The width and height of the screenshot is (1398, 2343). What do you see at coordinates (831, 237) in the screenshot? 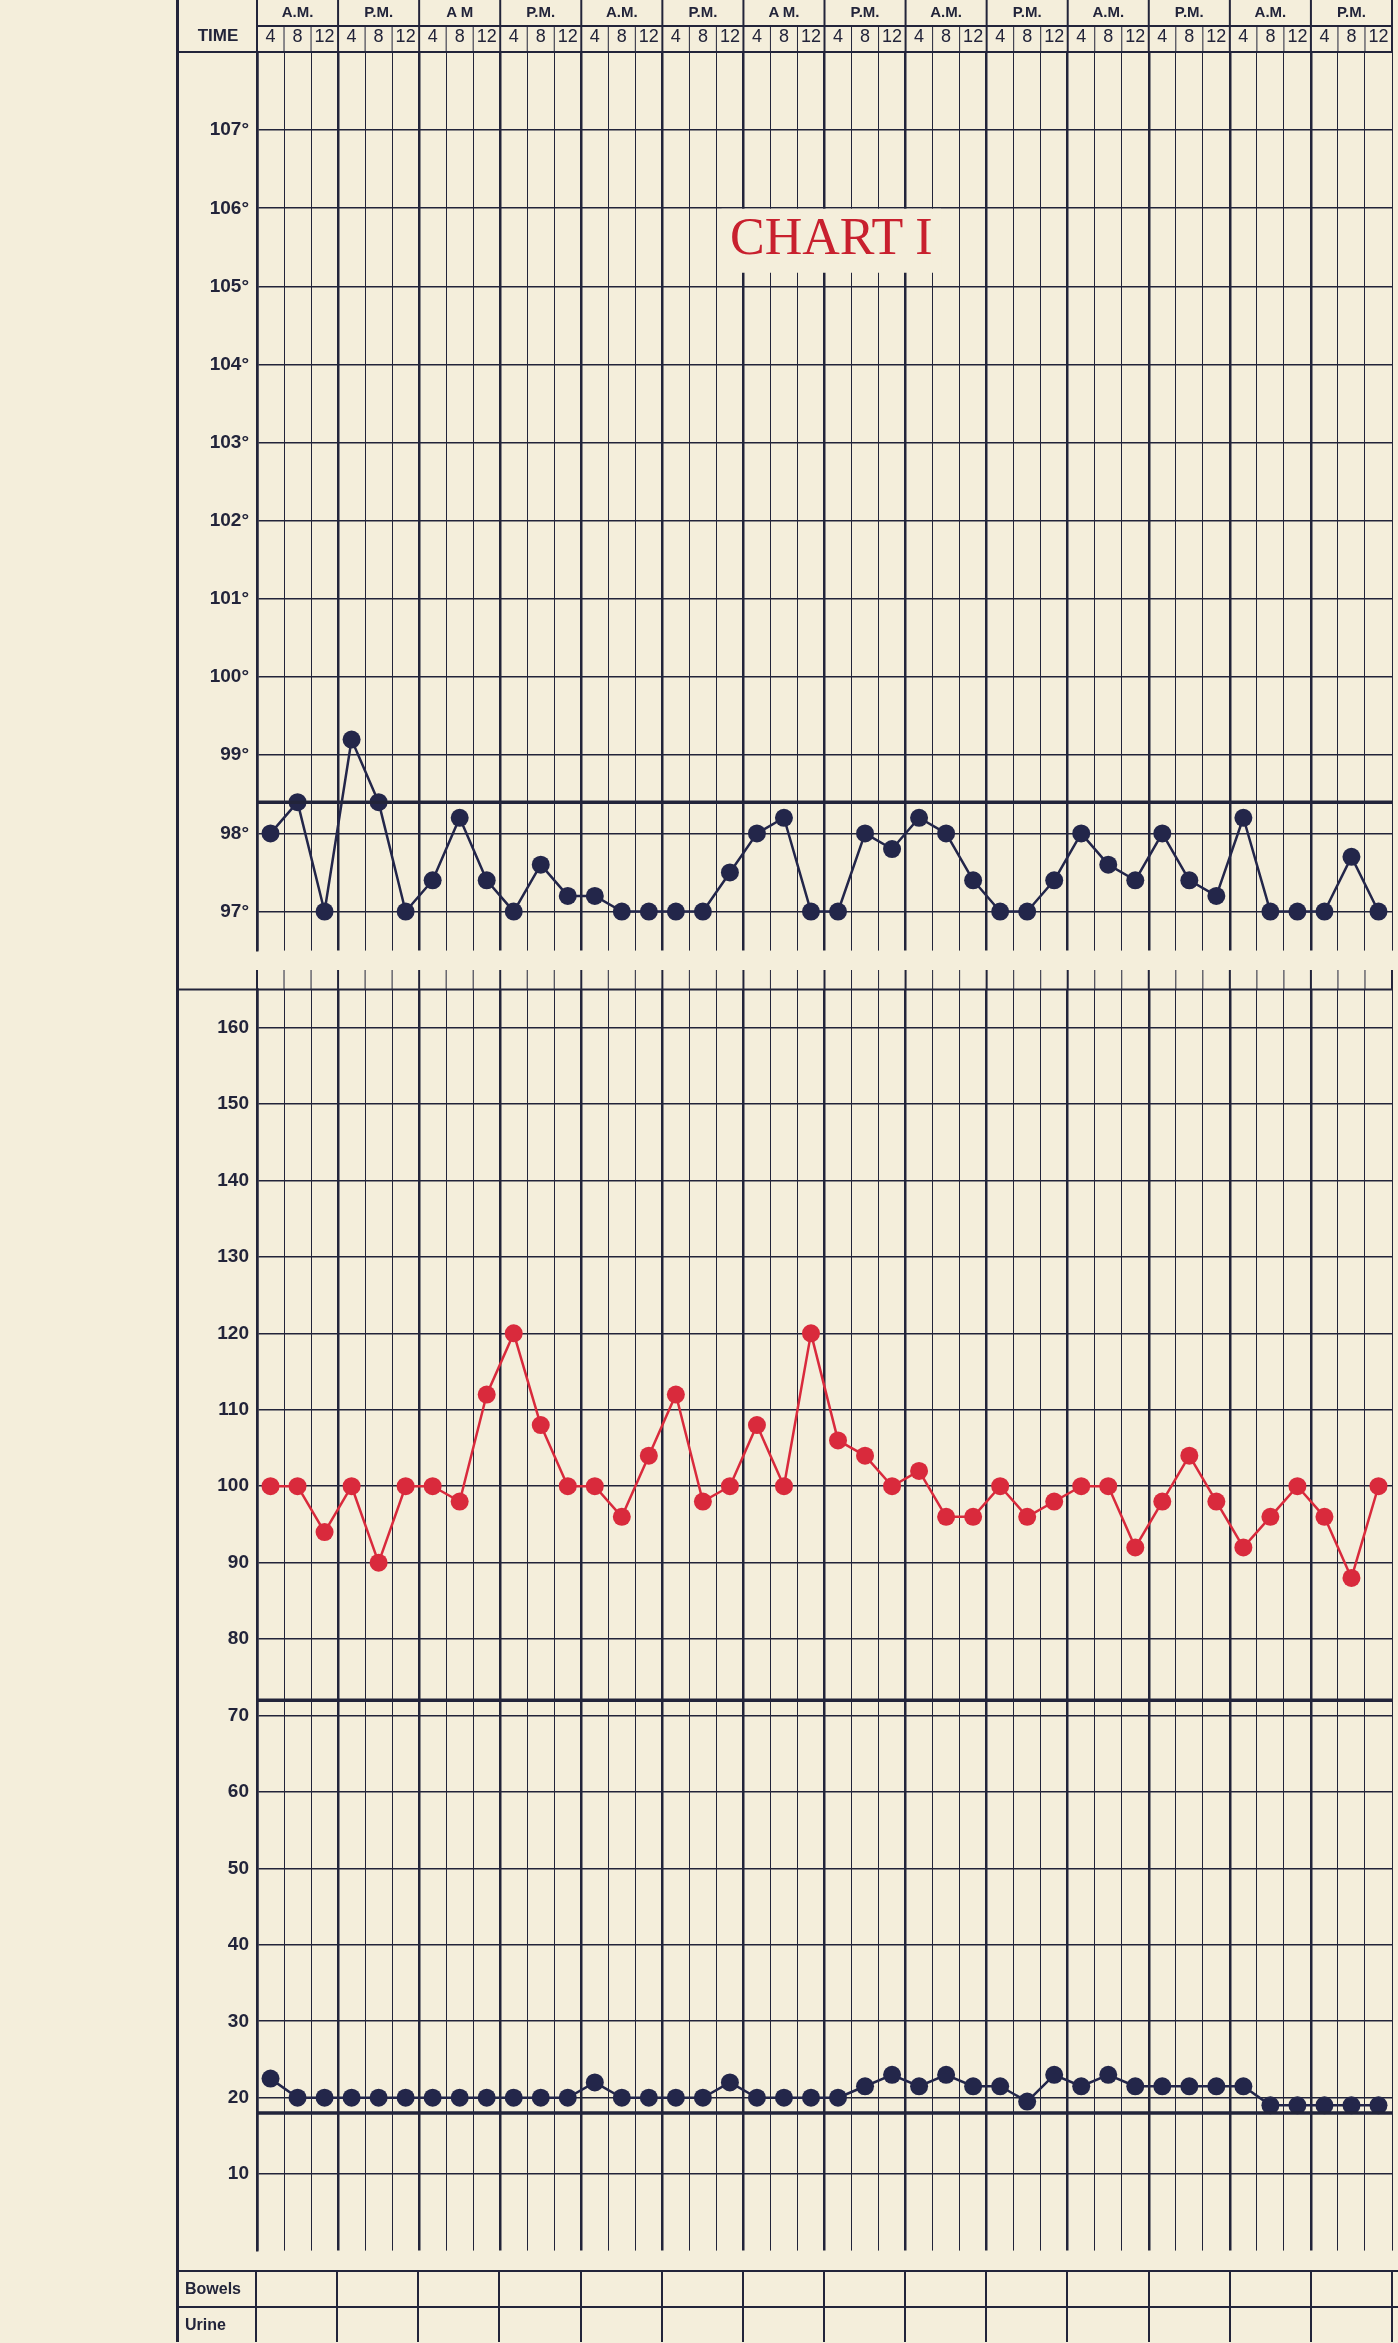
I see `text: CHART I` at bounding box center [831, 237].